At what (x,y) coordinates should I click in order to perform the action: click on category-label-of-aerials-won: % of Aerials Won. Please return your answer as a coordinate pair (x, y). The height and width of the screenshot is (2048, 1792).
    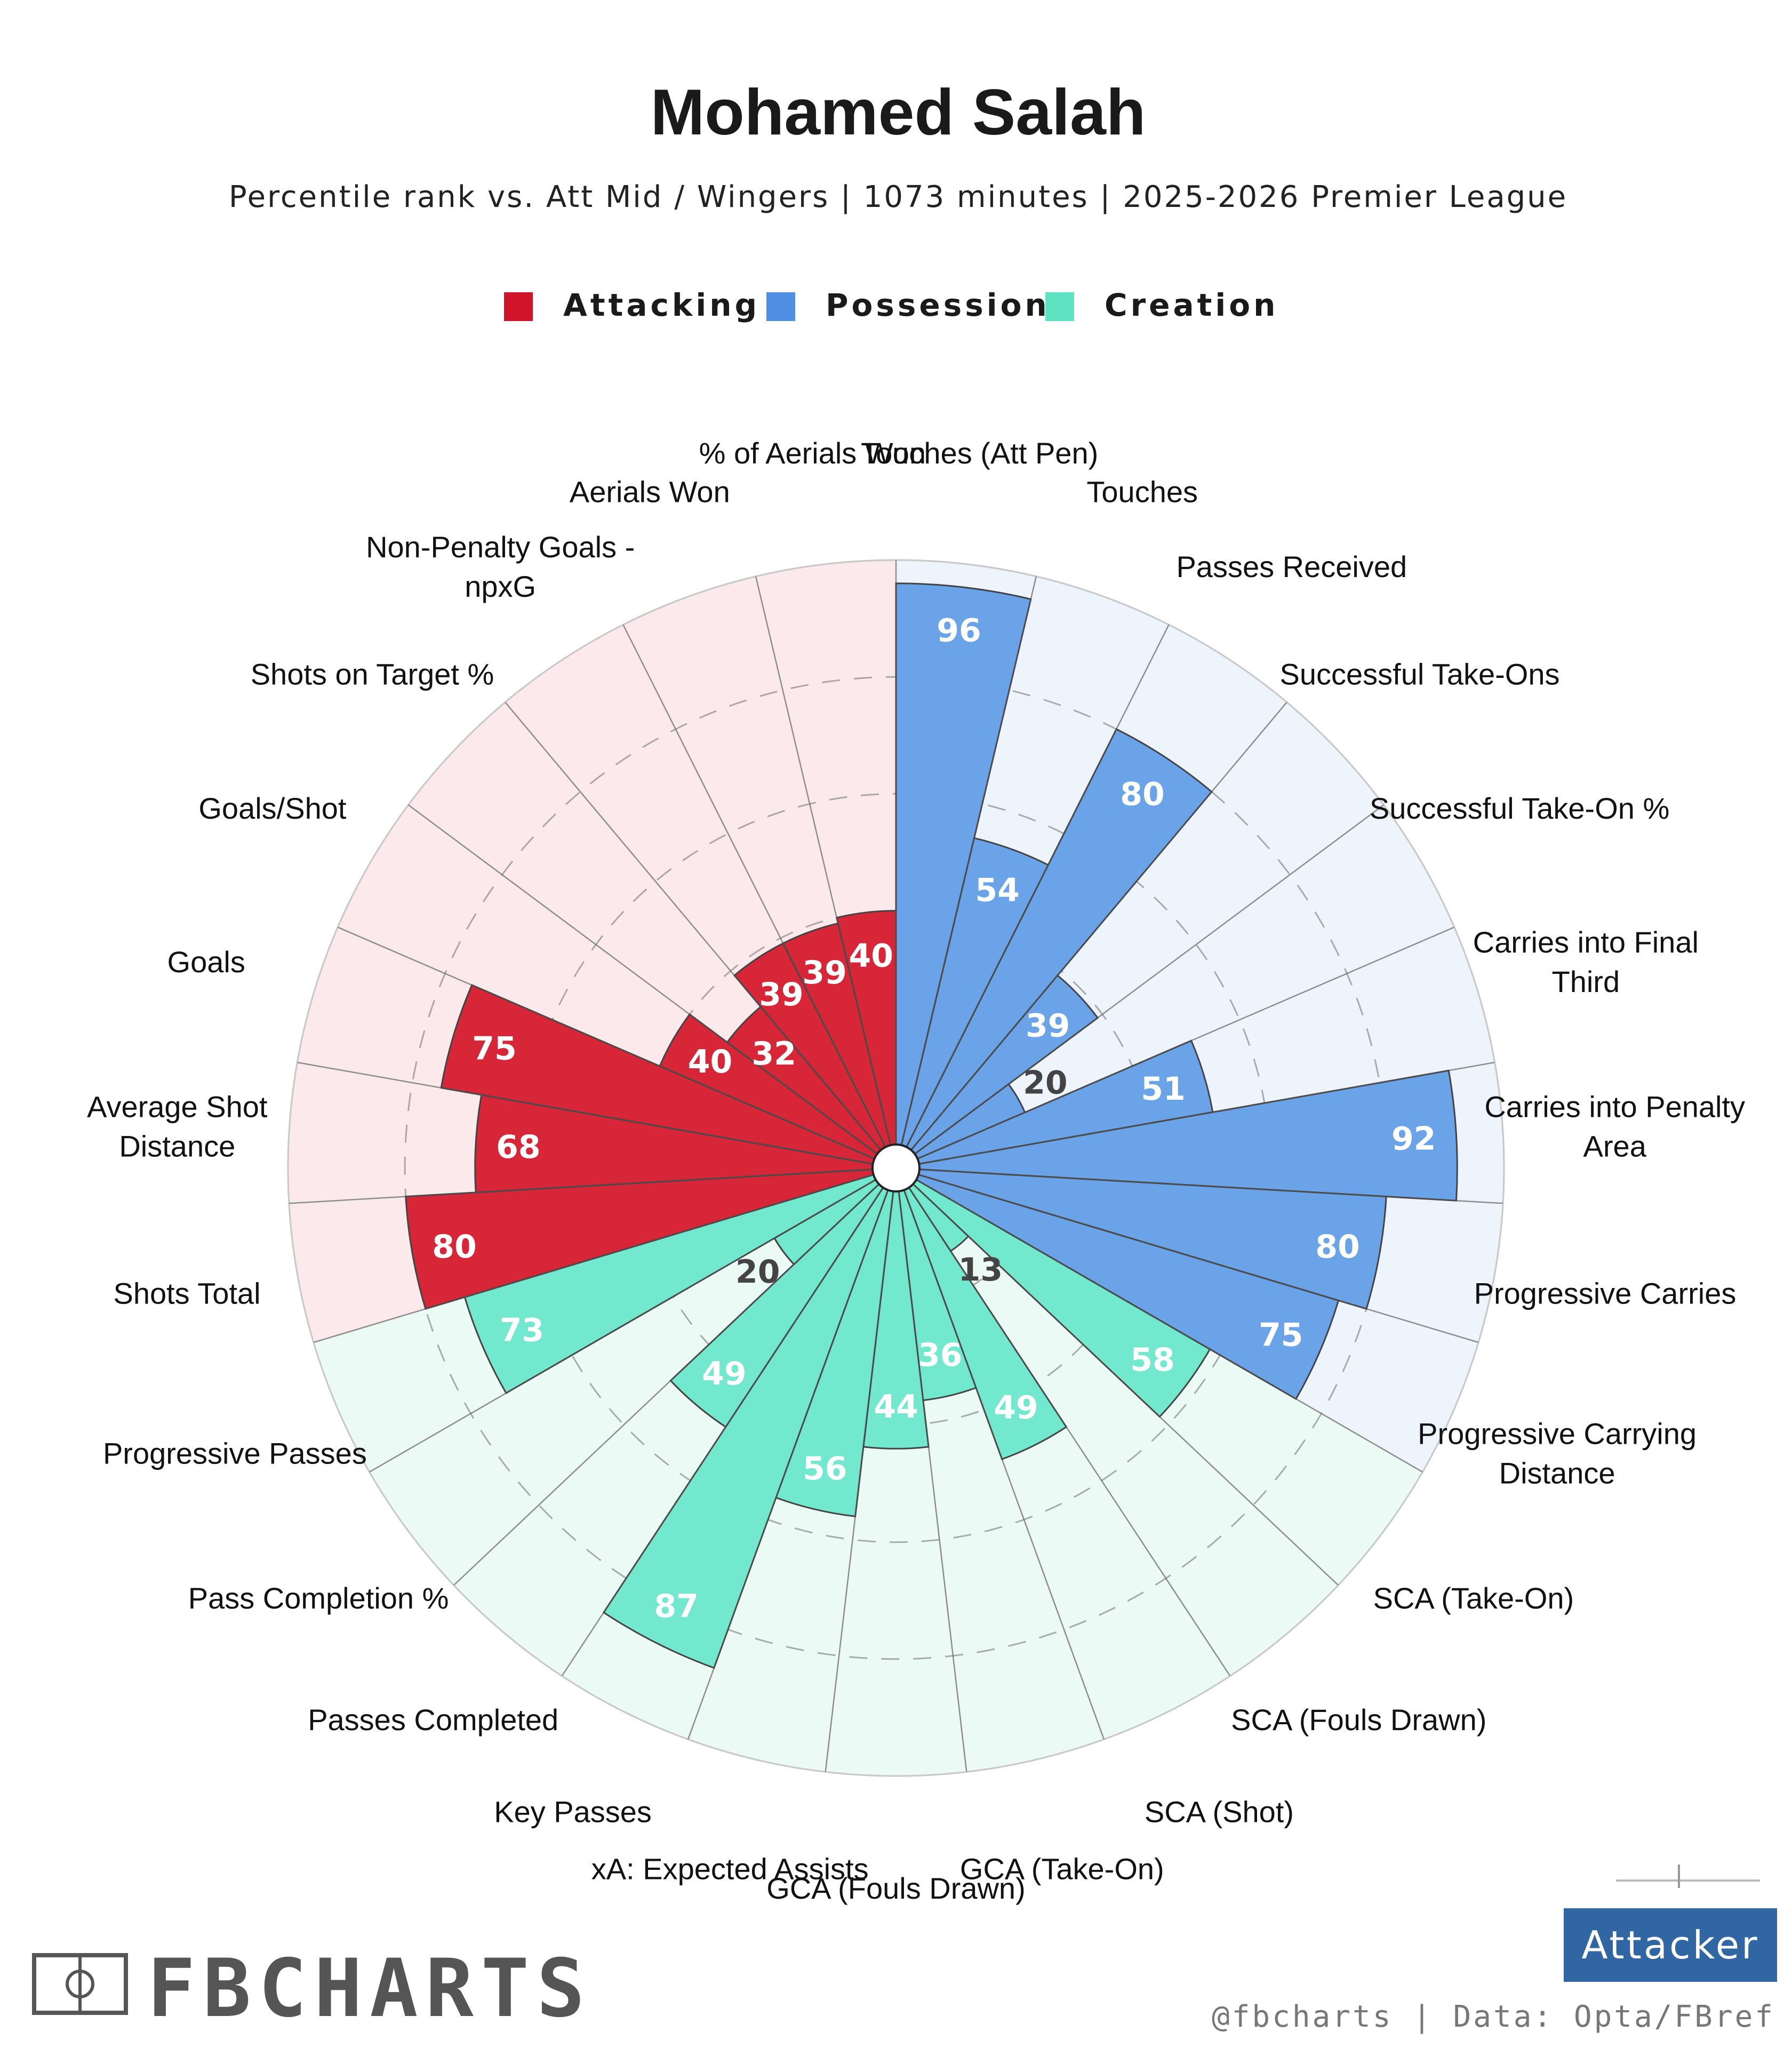
    Looking at the image, I should click on (812, 453).